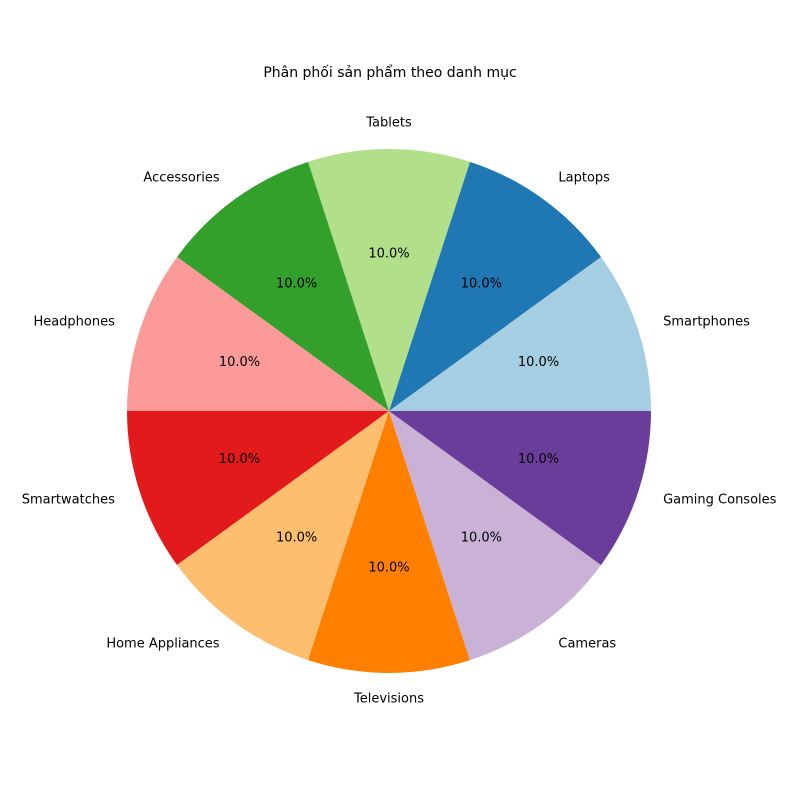 The image size is (800, 800). I want to click on pie-slice-headphones, so click(258, 334).